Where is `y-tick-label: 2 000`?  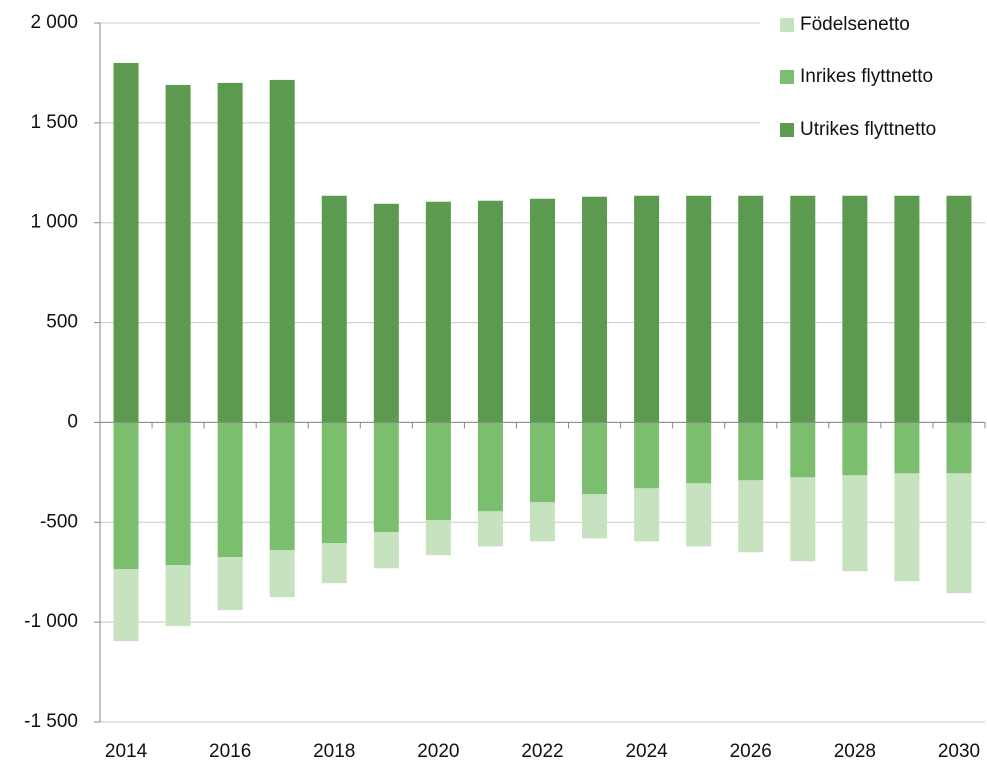
y-tick-label: 2 000 is located at coordinates (54, 22).